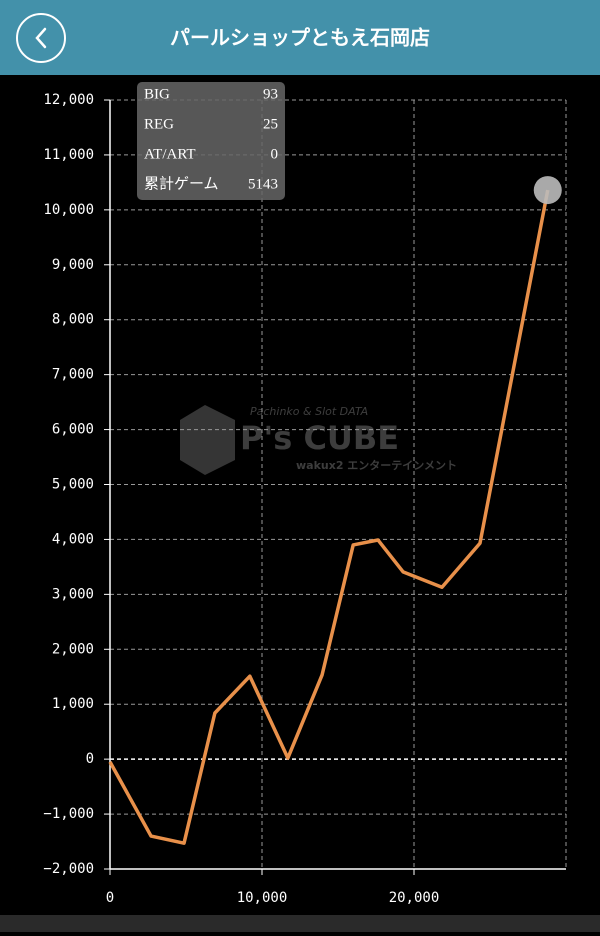 The height and width of the screenshot is (936, 600). I want to click on header-title: パールショップともえ石岡店, so click(300, 38).